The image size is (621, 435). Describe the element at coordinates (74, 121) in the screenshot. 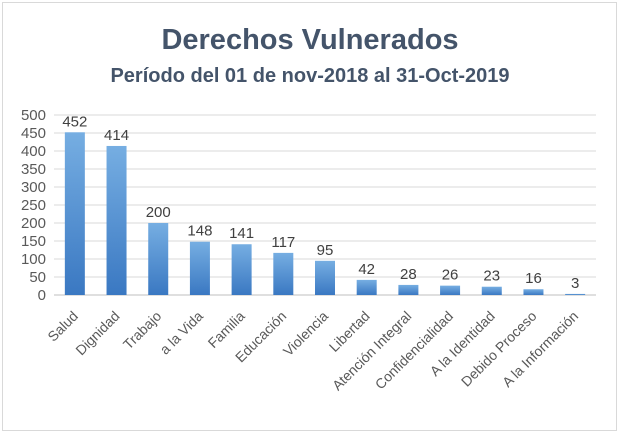

I see `data-label: 452` at that location.